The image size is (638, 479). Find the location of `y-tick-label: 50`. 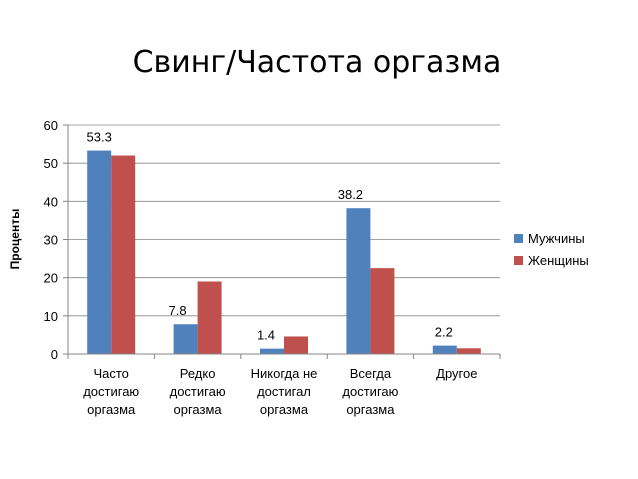

y-tick-label: 50 is located at coordinates (51, 163).